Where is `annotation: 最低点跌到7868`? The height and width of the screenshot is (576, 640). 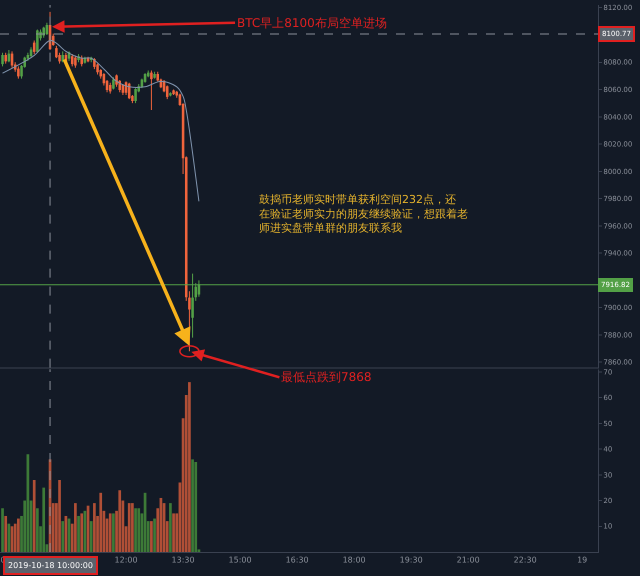
annotation: 最低点跌到7868 is located at coordinates (326, 377).